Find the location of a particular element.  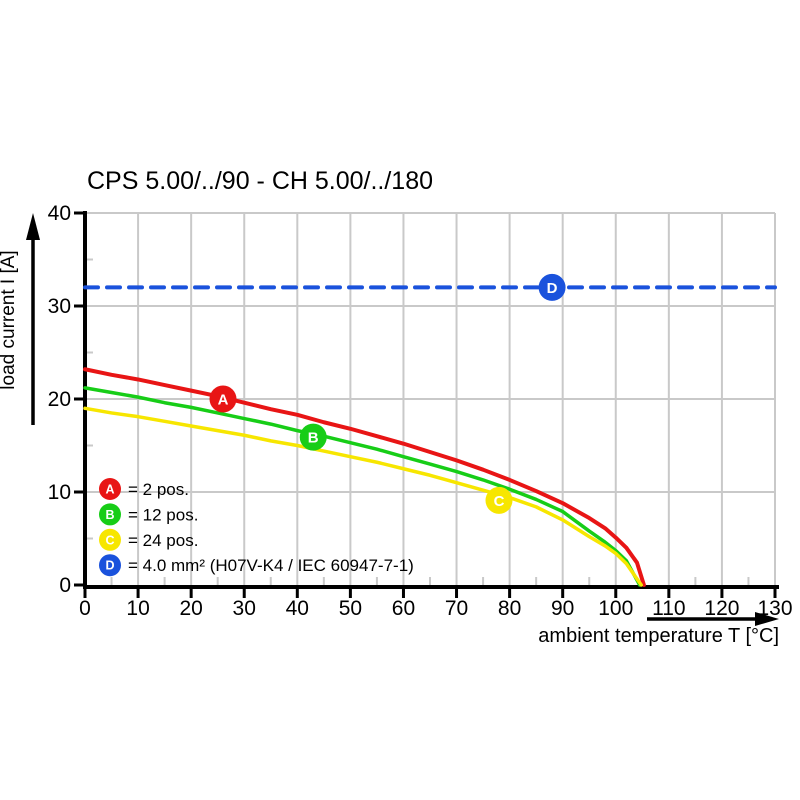

legend-label-A: = 2 pos. is located at coordinates (158, 489).